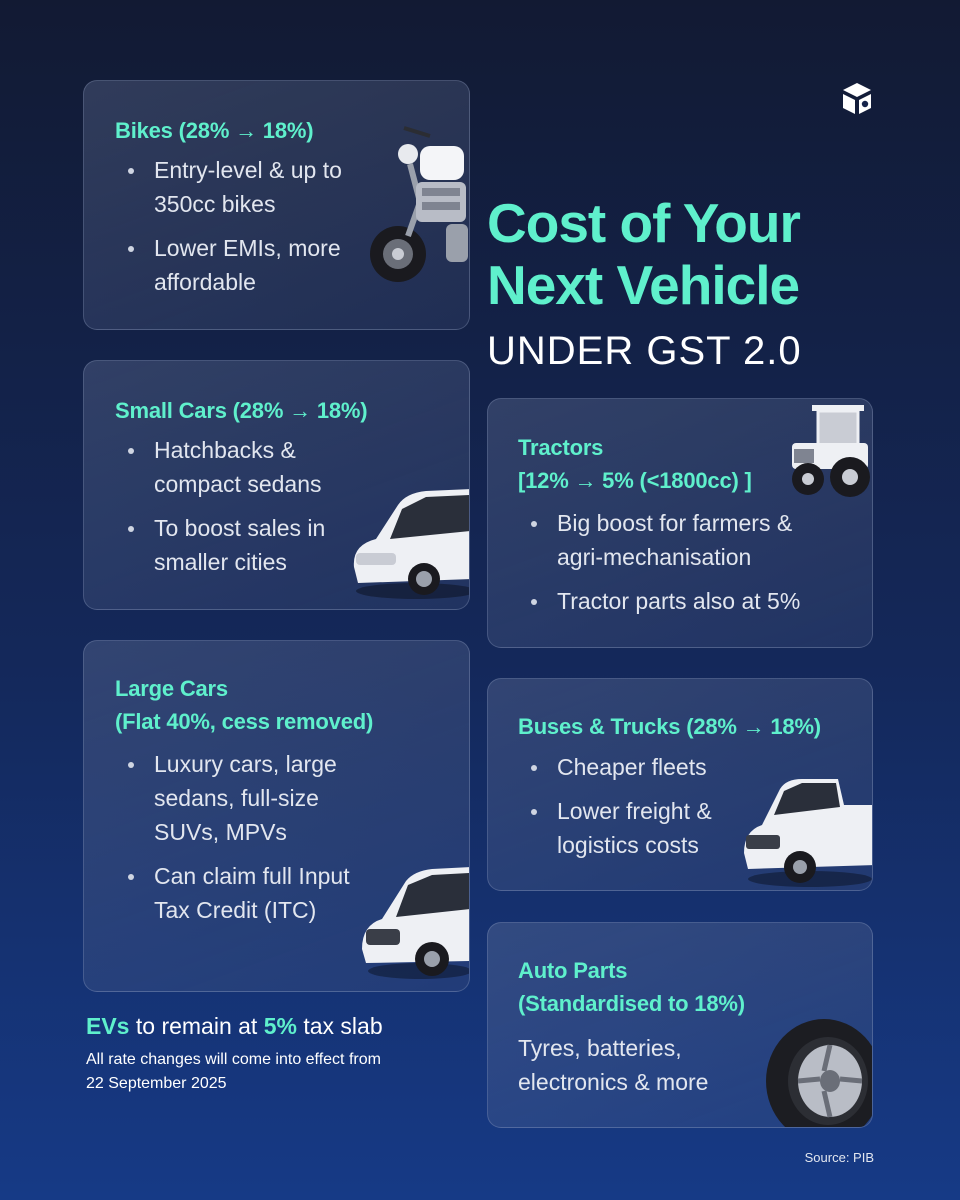  What do you see at coordinates (259, 893) in the screenshot?
I see `large-cars-bullet-2: Can claim full Input Tax Credit (ITC)` at bounding box center [259, 893].